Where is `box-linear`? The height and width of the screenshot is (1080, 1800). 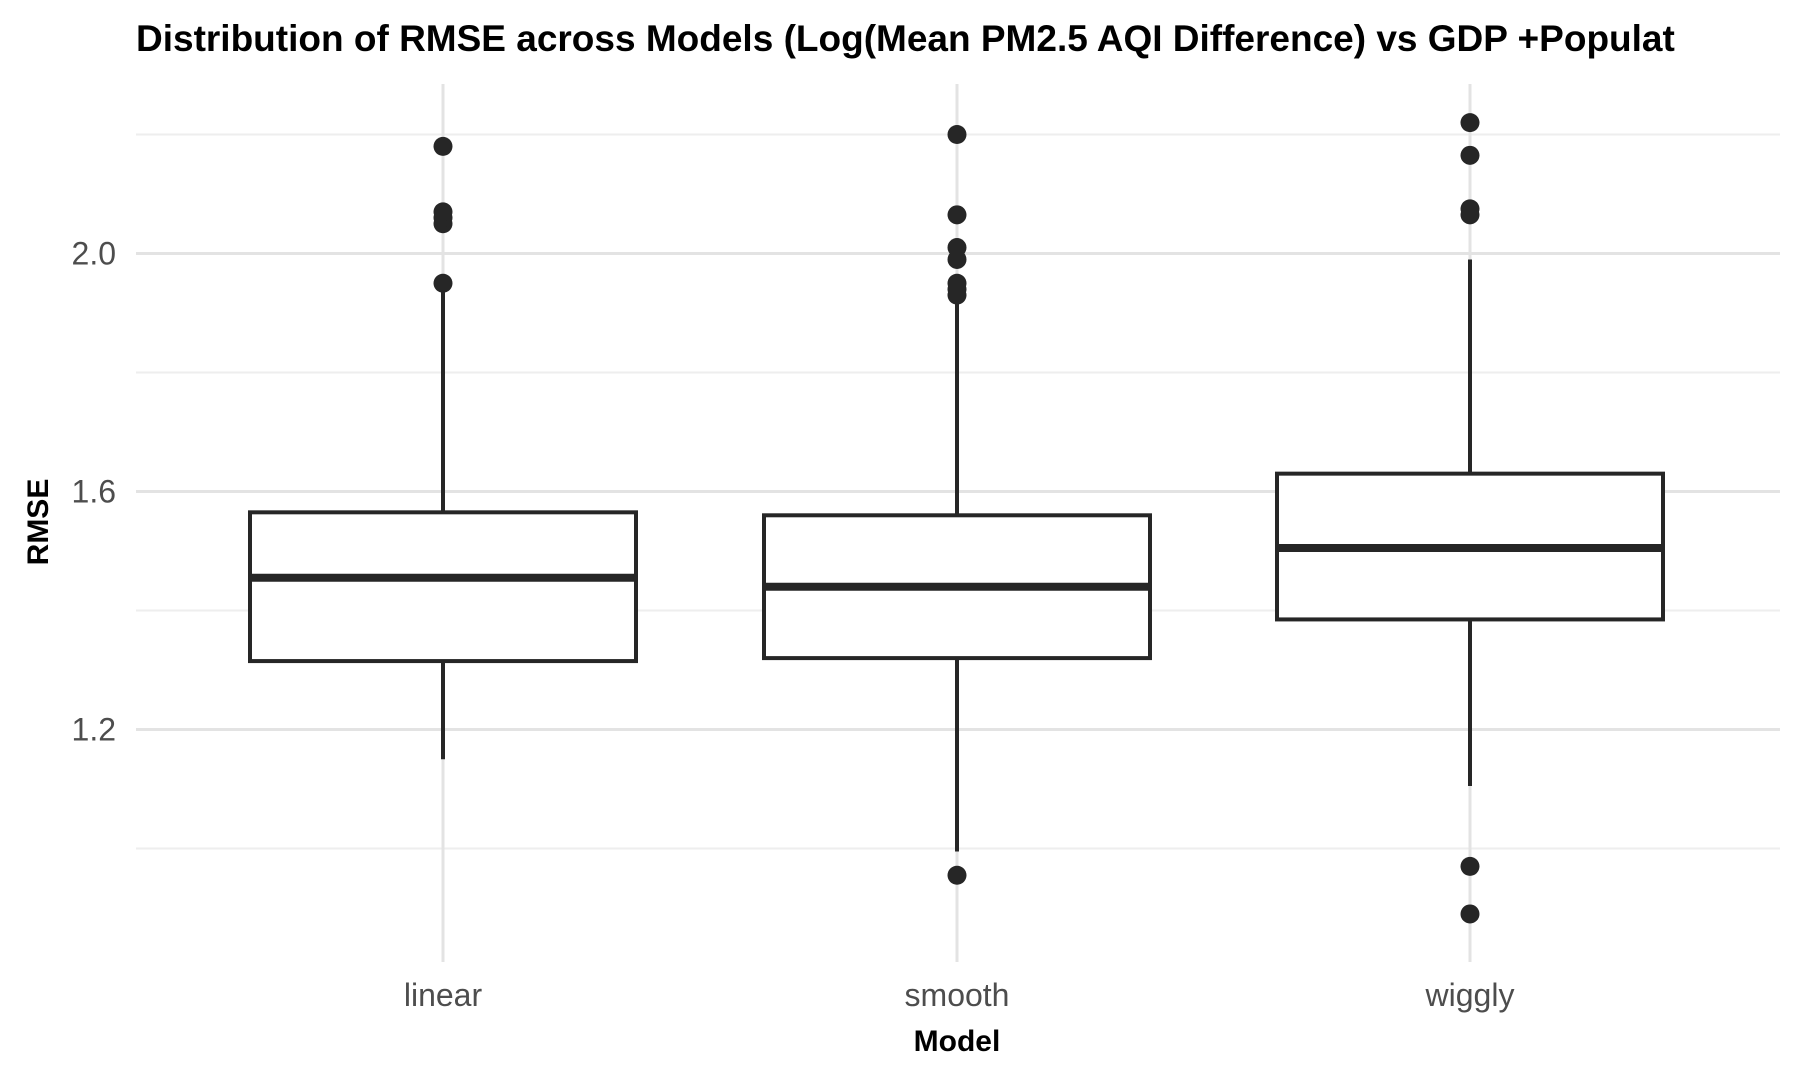 box-linear is located at coordinates (443, 448).